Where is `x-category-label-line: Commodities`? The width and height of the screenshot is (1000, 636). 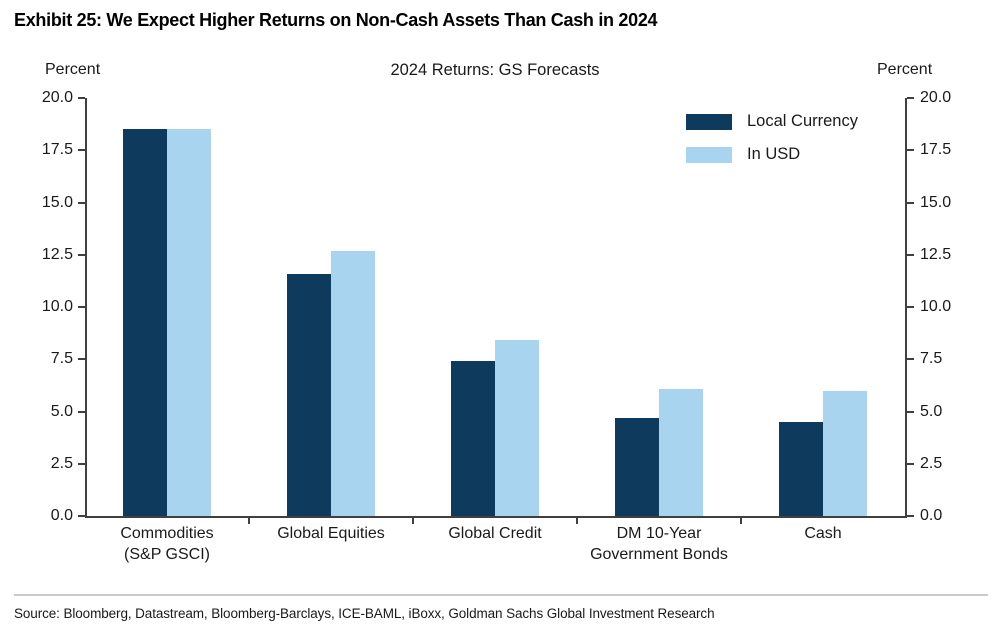 x-category-label-line: Commodities is located at coordinates (167, 533).